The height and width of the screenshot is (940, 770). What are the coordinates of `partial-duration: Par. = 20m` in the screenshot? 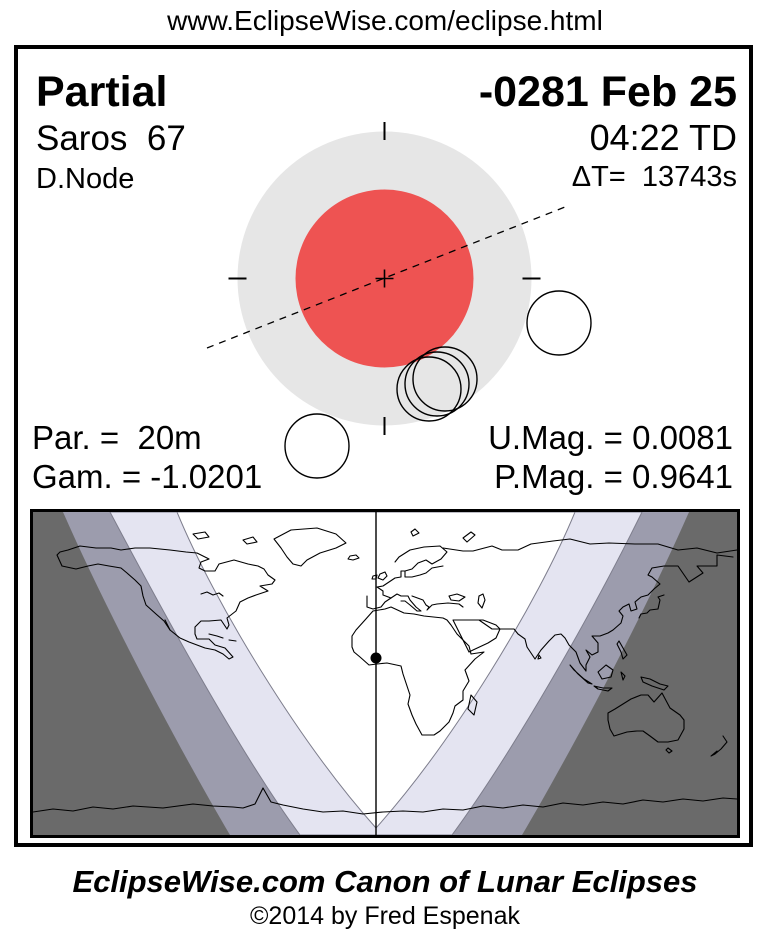 It's located at (117, 437).